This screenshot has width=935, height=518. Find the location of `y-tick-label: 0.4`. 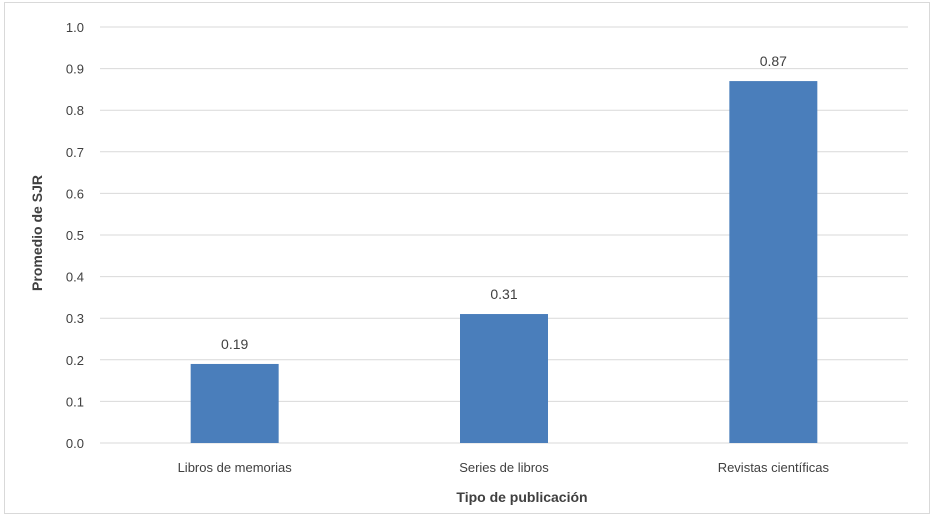

y-tick-label: 0.4 is located at coordinates (75, 277).